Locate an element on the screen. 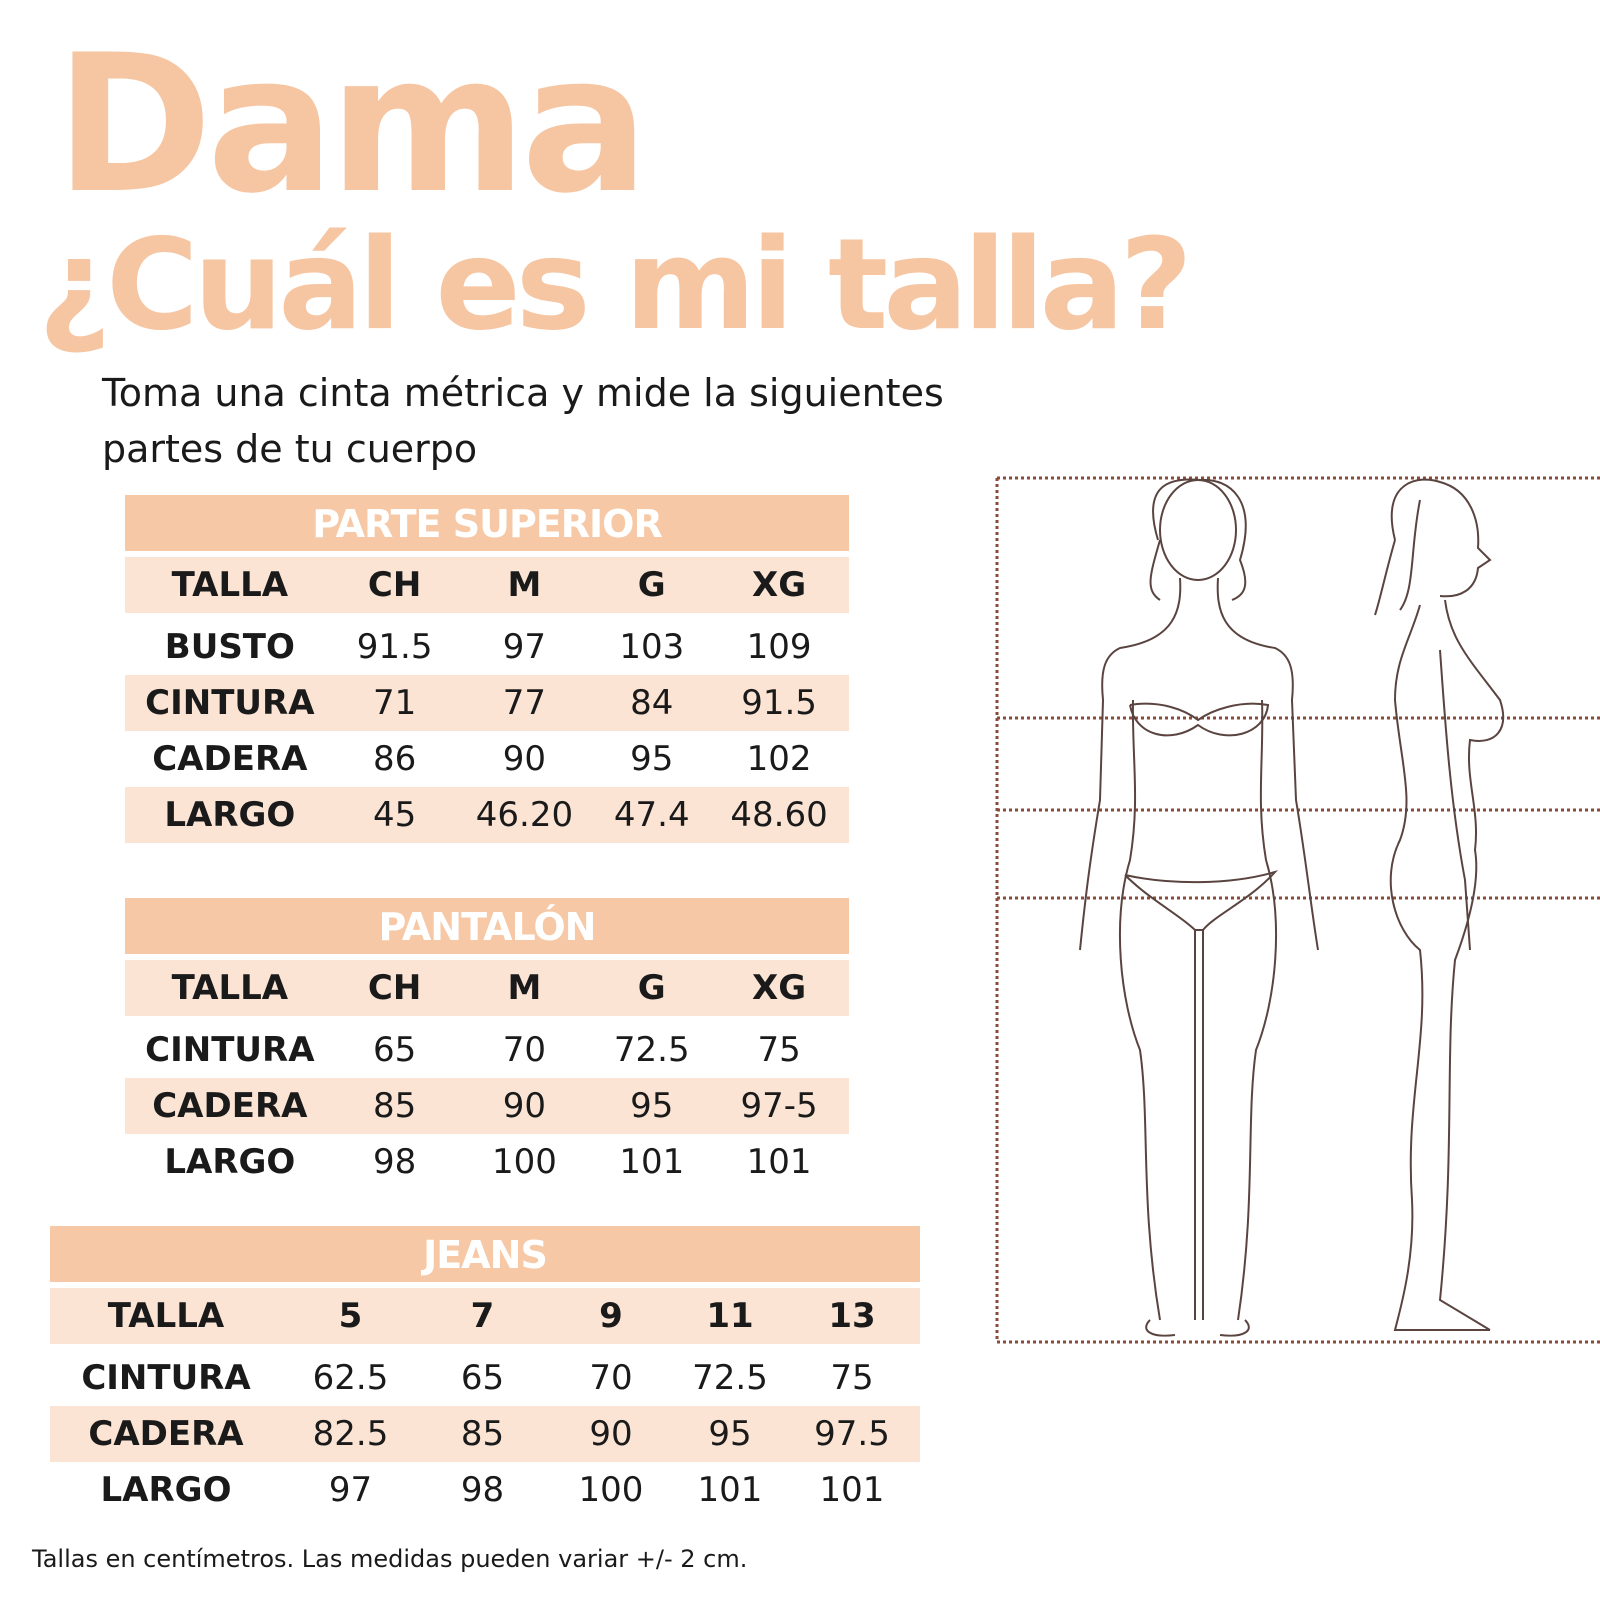 This screenshot has height=1600, width=1600. table-row: CINTURA 62.5 65 70 72.5 75 is located at coordinates (485, 1378).